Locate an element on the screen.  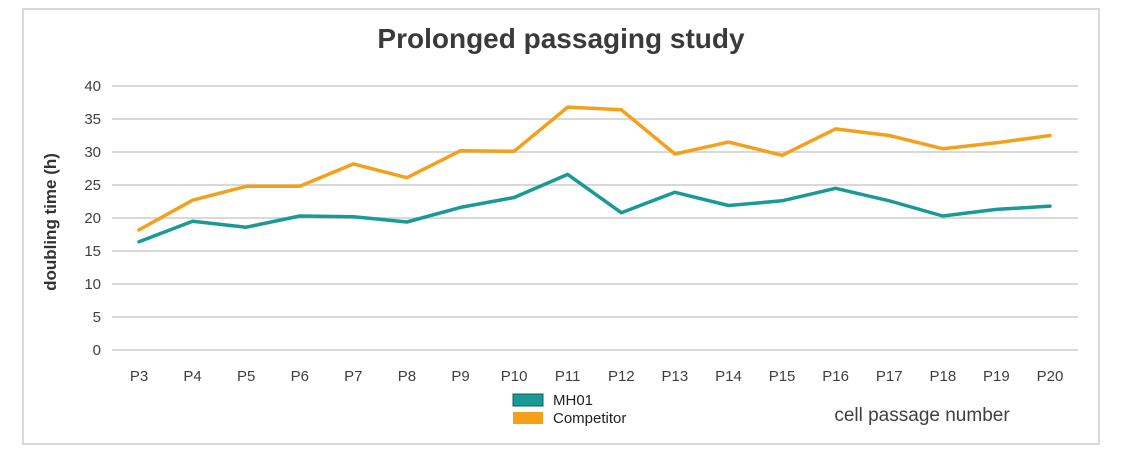
y-tick-label: 30 is located at coordinates (92, 152).